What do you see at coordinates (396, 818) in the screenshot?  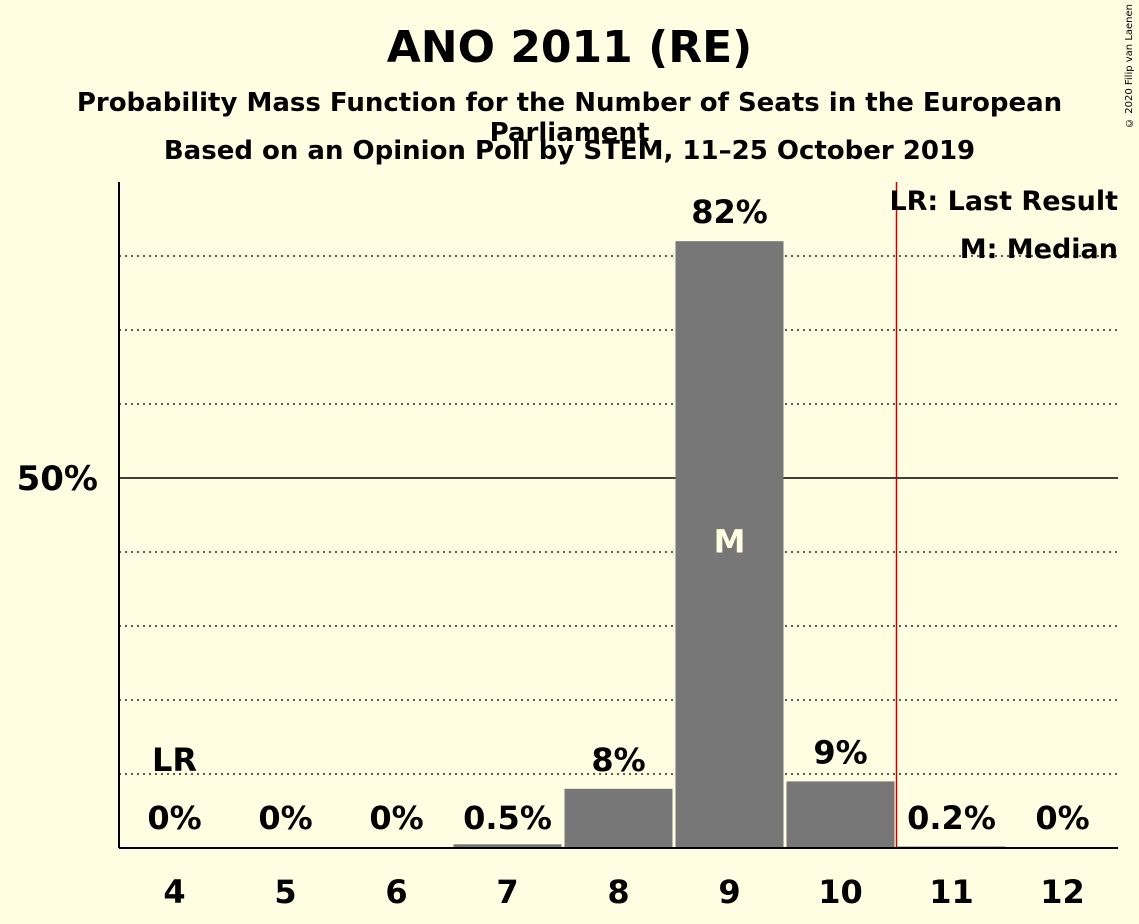 I see `value-label-6: 0%` at bounding box center [396, 818].